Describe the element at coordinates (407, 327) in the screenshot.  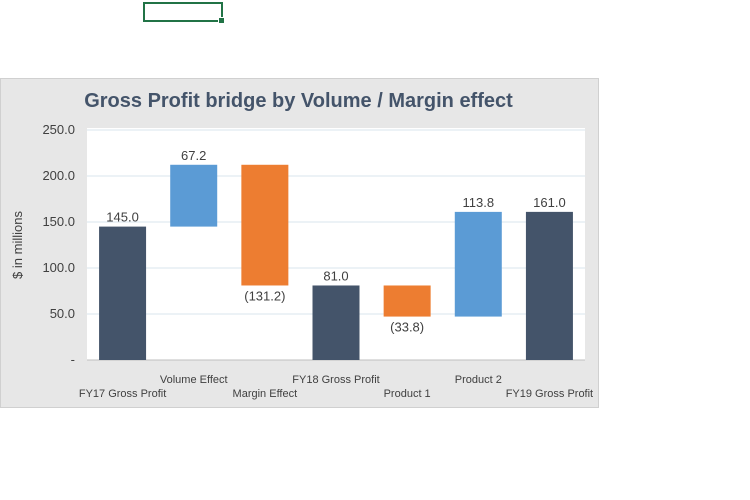
I see `data-label: (33.8)` at that location.